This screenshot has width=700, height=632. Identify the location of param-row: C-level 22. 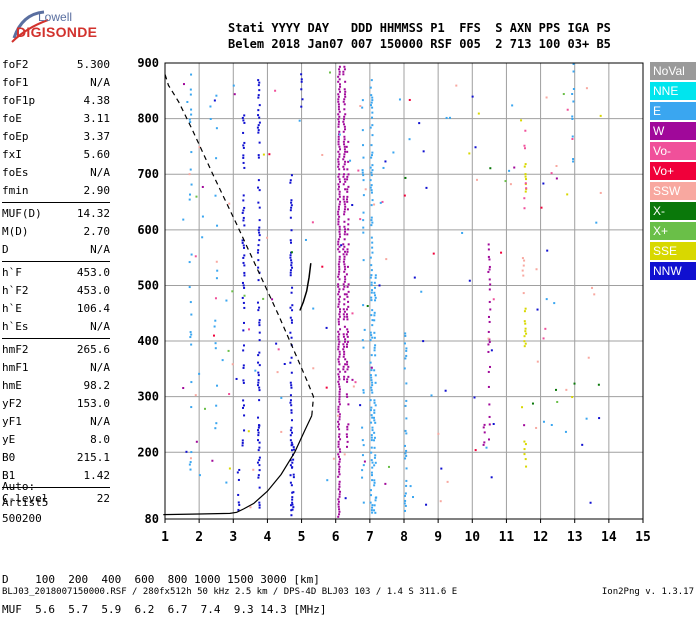
(56, 499).